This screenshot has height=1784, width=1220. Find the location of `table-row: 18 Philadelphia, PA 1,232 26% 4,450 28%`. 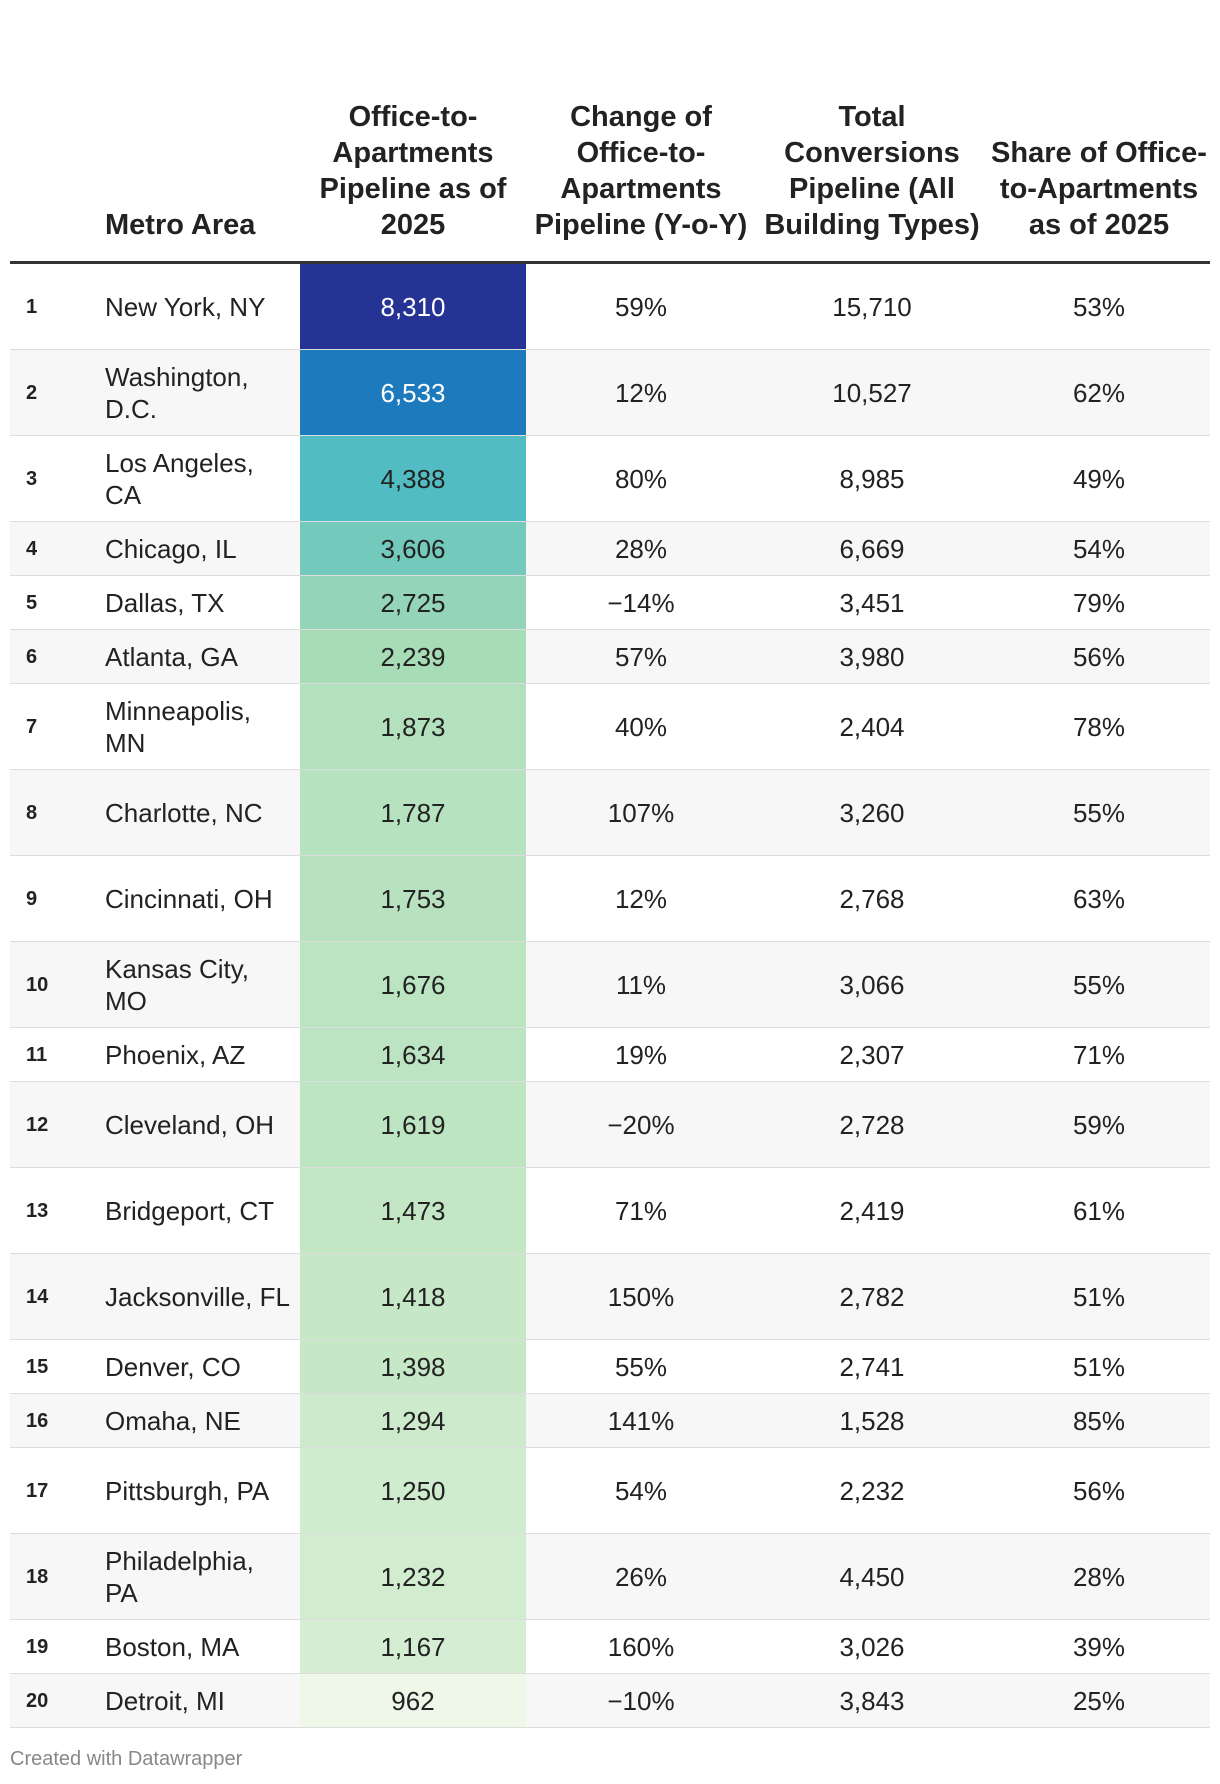

table-row: 18 Philadelphia, PA 1,232 26% 4,450 28% is located at coordinates (610, 1576).